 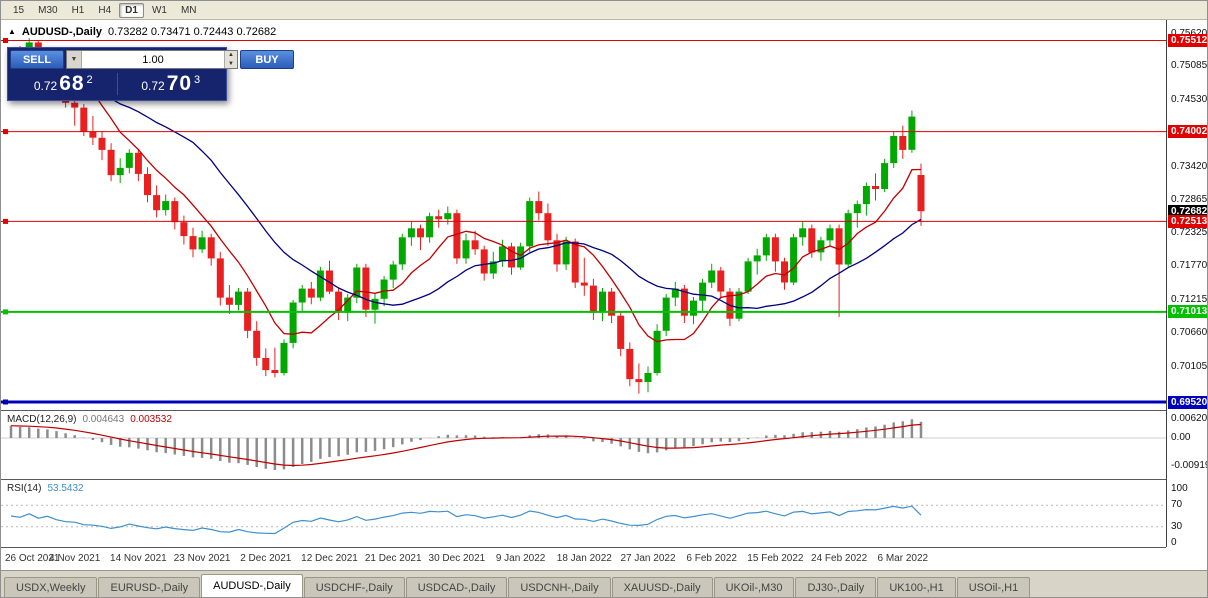 What do you see at coordinates (19, 10) in the screenshot?
I see `timeframe-button-15: 15` at bounding box center [19, 10].